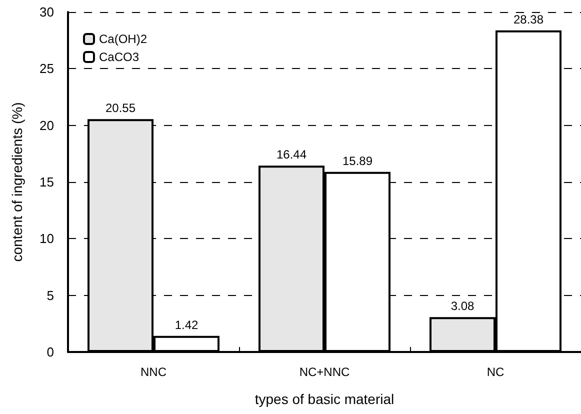 The width and height of the screenshot is (581, 414). I want to click on y-tick-label: 5, so click(50, 295).